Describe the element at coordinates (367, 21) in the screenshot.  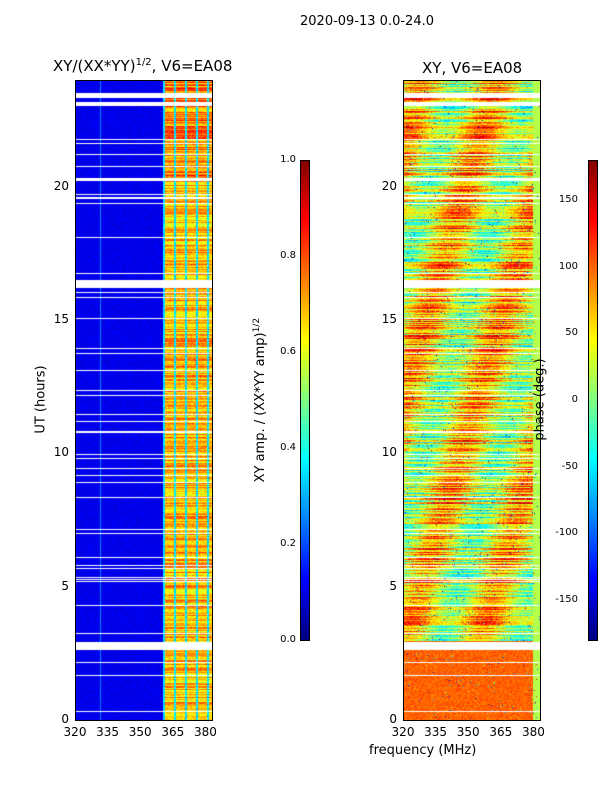
I see `figure-suptitle: 2020-09-13 0.0-24.0` at that location.